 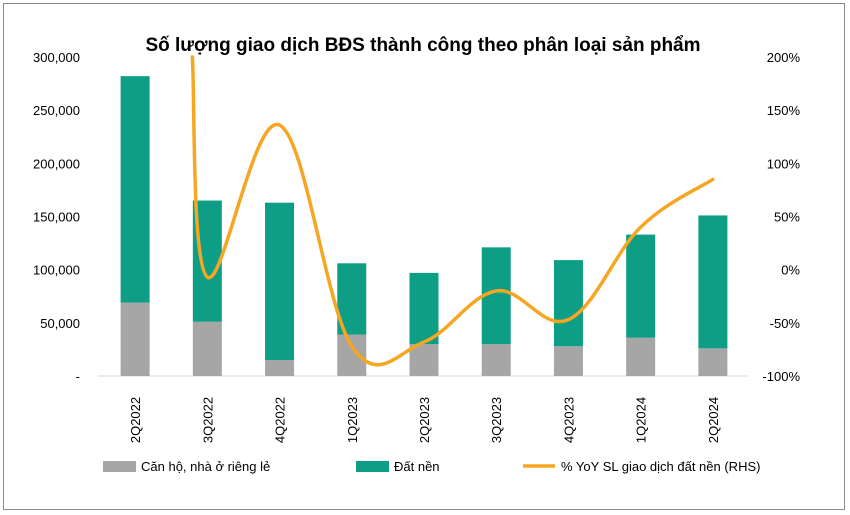 What do you see at coordinates (280, 420) in the screenshot?
I see `category-label: 4Q2022` at bounding box center [280, 420].